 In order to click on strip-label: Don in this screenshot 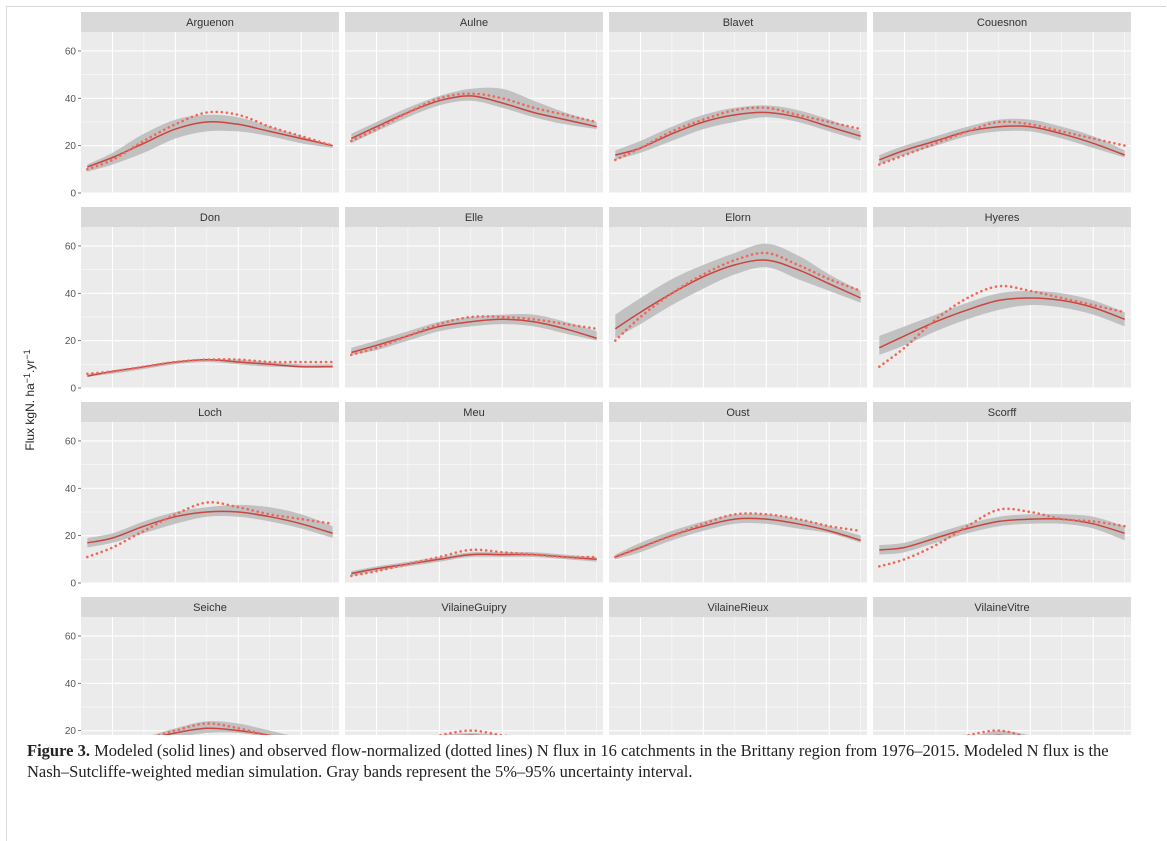, I will do `click(210, 218)`.